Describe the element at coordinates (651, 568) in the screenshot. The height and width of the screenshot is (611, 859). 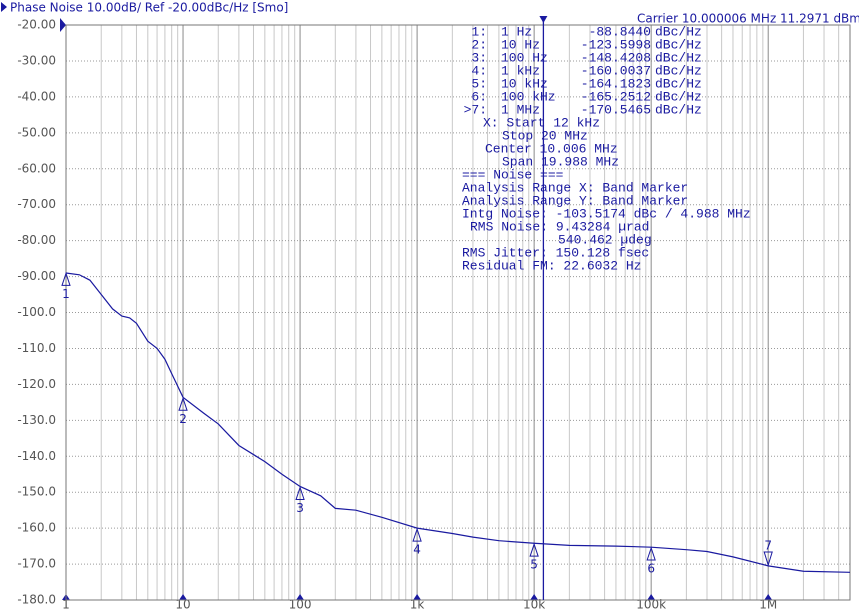
I see `marker-label: 6` at that location.